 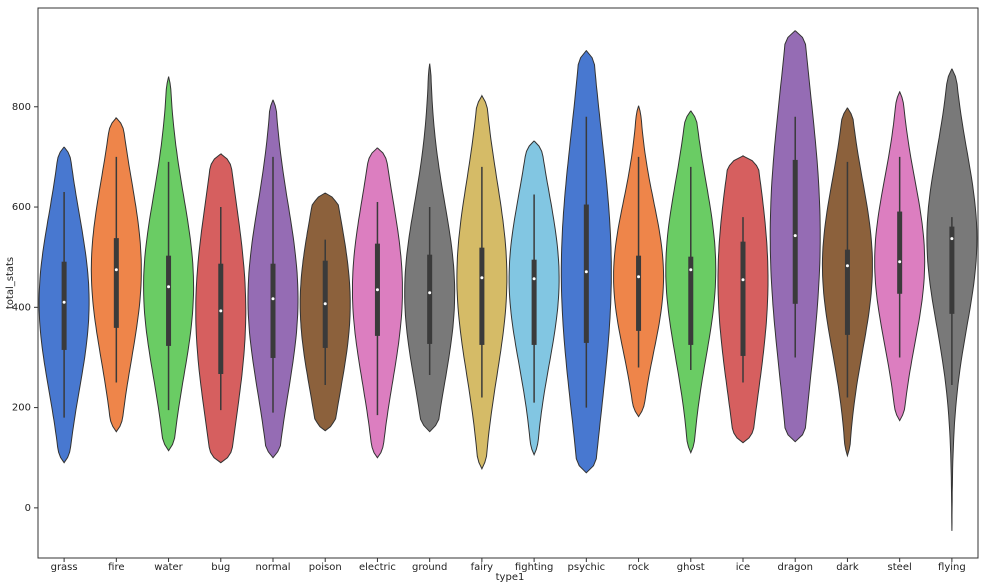 I want to click on y-tick-label: 400, so click(x=21, y=307).